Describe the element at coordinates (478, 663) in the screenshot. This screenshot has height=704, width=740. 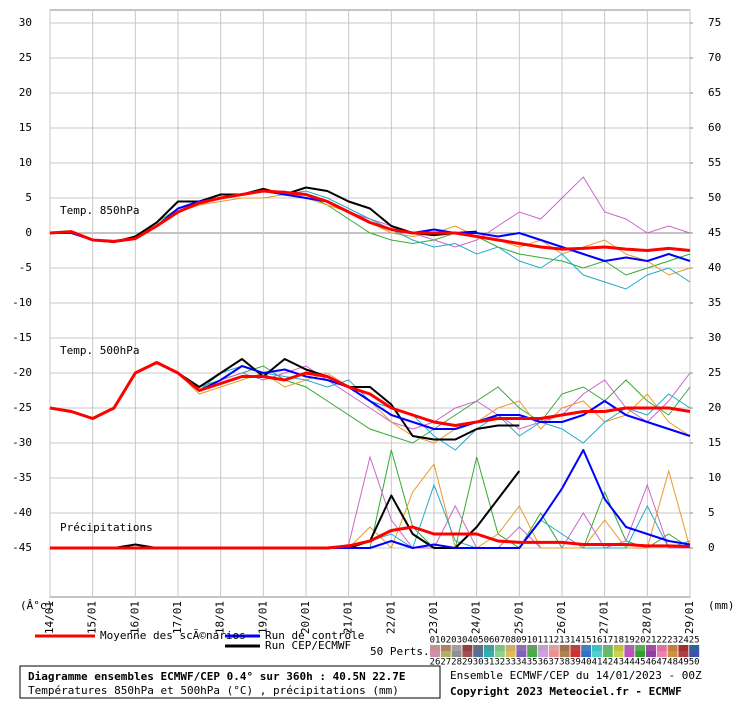
I see `member-label: 30` at that location.